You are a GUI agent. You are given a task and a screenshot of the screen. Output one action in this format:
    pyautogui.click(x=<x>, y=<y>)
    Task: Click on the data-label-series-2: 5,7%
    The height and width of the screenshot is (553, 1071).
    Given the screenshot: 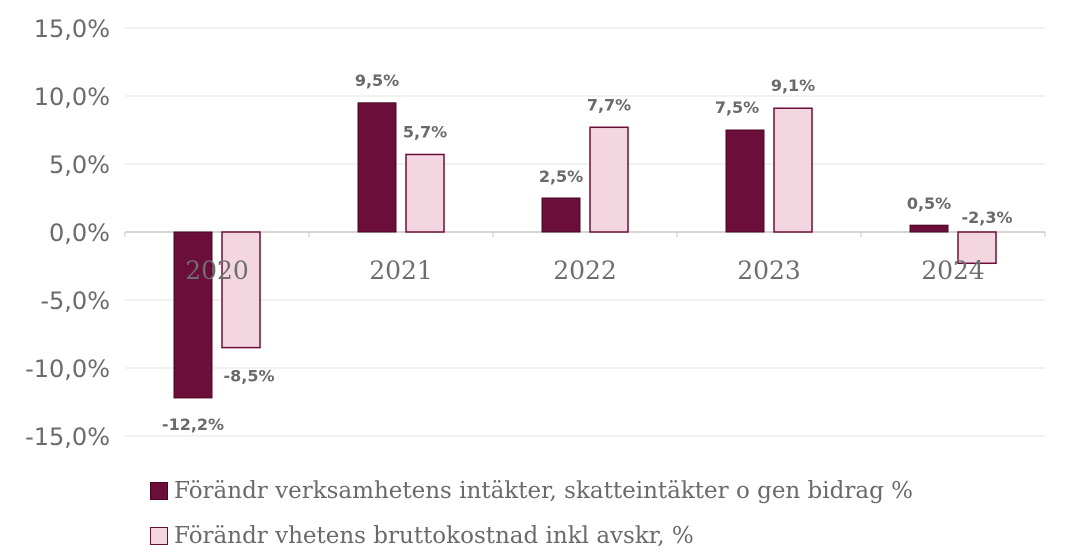 What is the action you would take?
    pyautogui.click(x=425, y=131)
    